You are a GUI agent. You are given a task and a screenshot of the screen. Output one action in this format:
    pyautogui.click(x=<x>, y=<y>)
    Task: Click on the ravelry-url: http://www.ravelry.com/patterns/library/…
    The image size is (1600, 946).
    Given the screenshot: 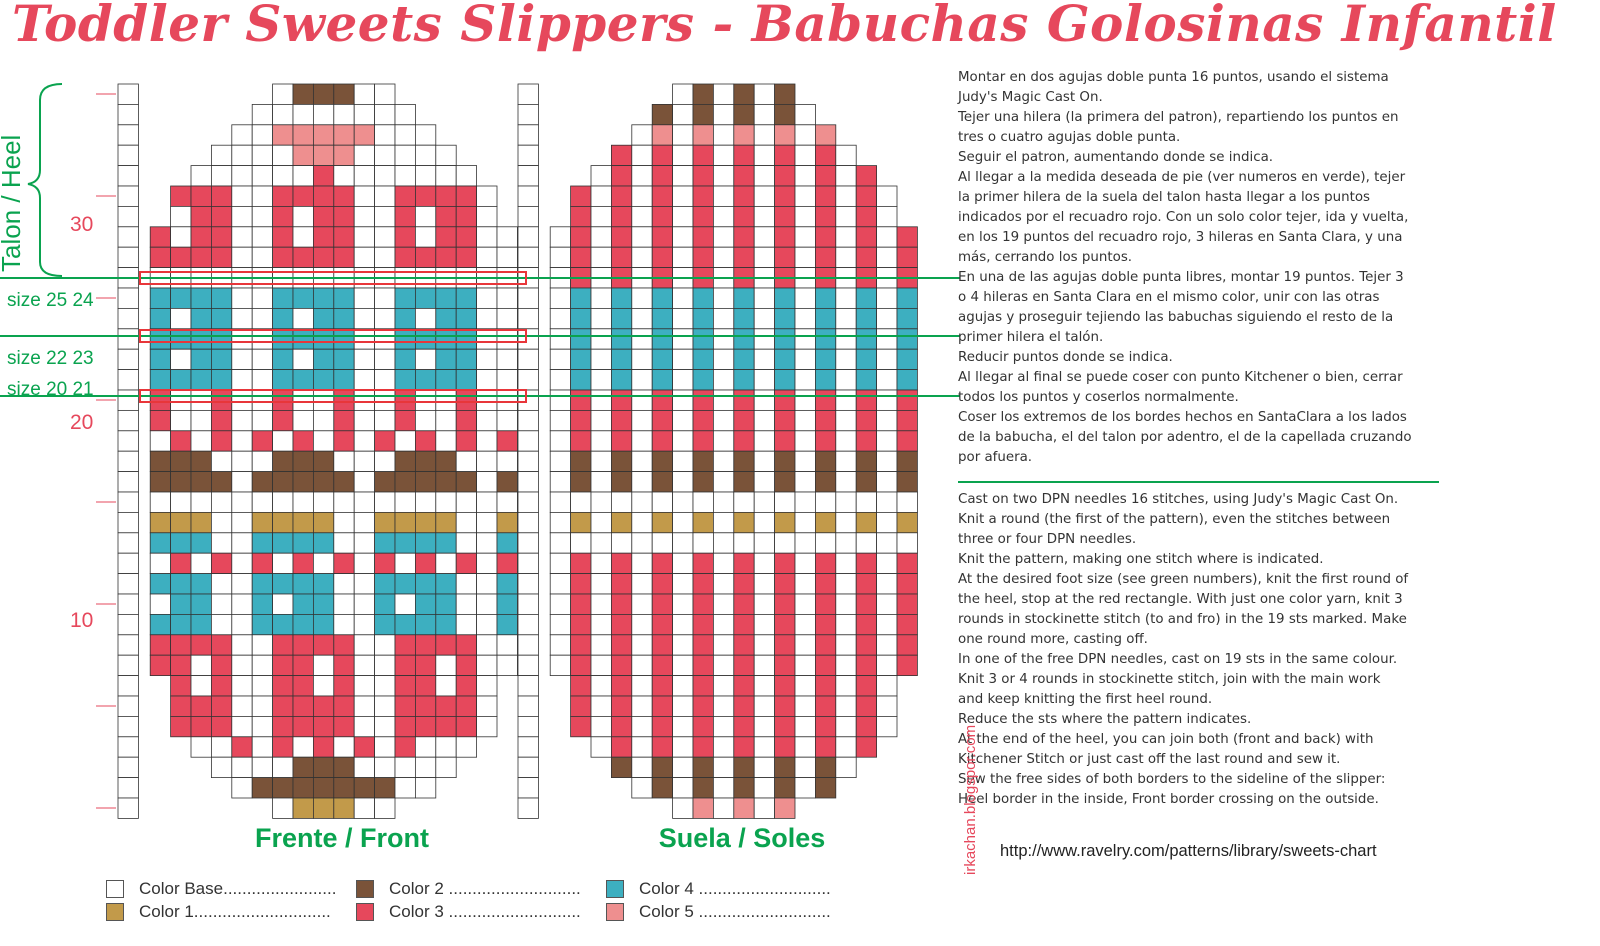 What is the action you would take?
    pyautogui.click(x=1188, y=851)
    